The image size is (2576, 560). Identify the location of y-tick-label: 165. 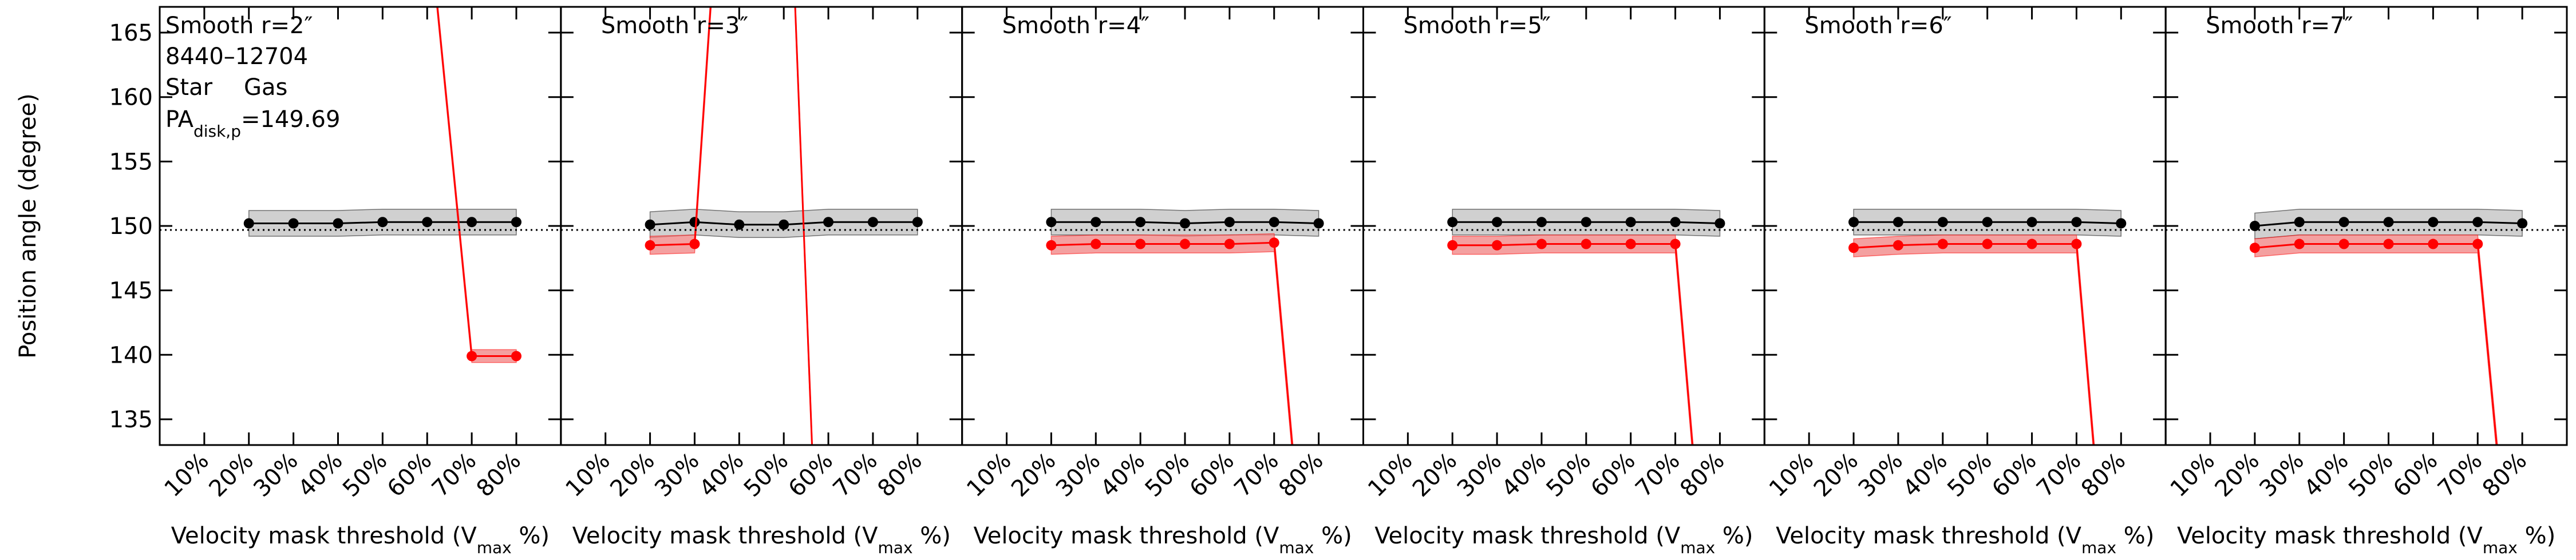
(131, 33).